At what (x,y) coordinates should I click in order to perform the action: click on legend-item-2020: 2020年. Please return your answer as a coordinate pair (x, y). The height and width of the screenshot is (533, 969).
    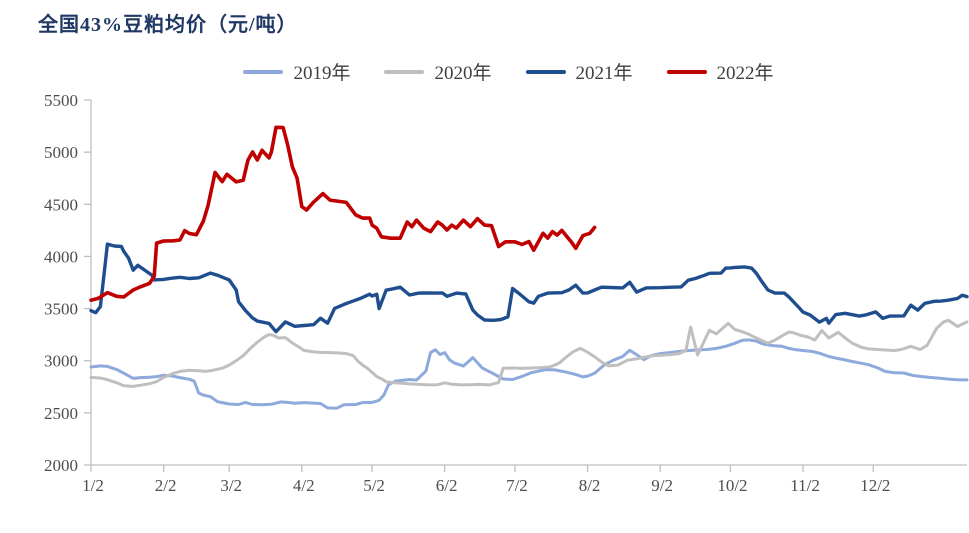
    Looking at the image, I should click on (438, 71).